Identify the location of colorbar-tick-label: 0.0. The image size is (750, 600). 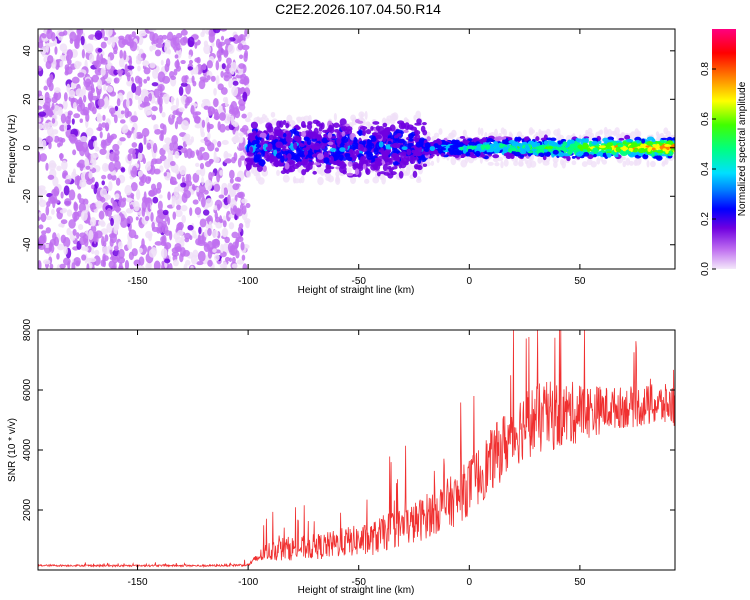
(705, 269).